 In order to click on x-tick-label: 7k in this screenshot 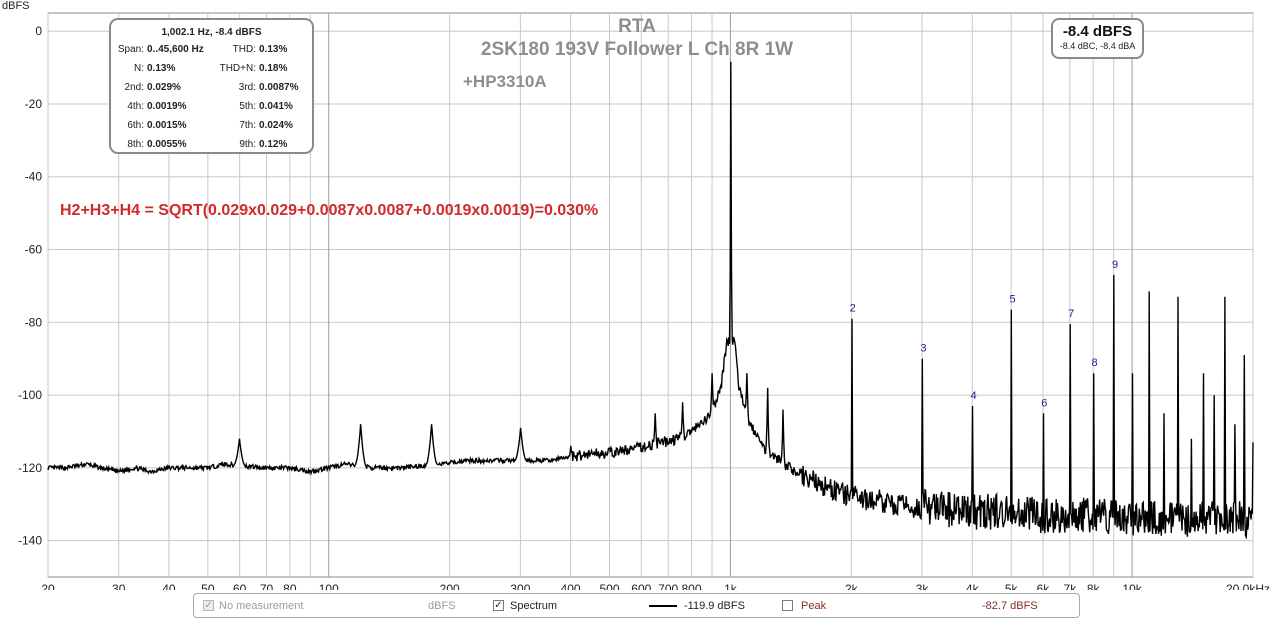, I will do `click(1071, 586)`.